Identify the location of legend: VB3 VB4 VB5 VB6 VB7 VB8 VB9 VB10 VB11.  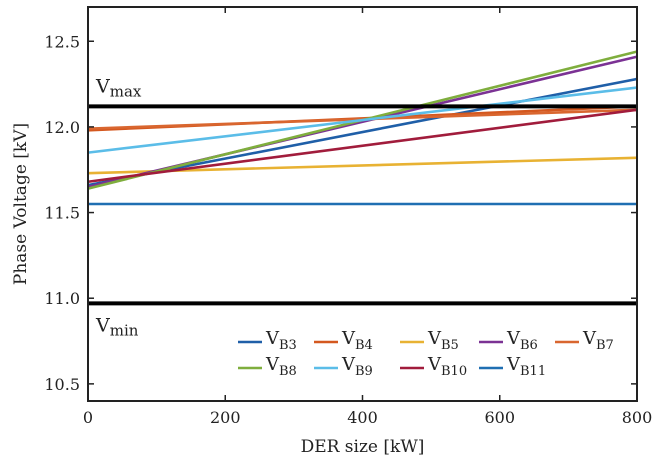
(426, 353).